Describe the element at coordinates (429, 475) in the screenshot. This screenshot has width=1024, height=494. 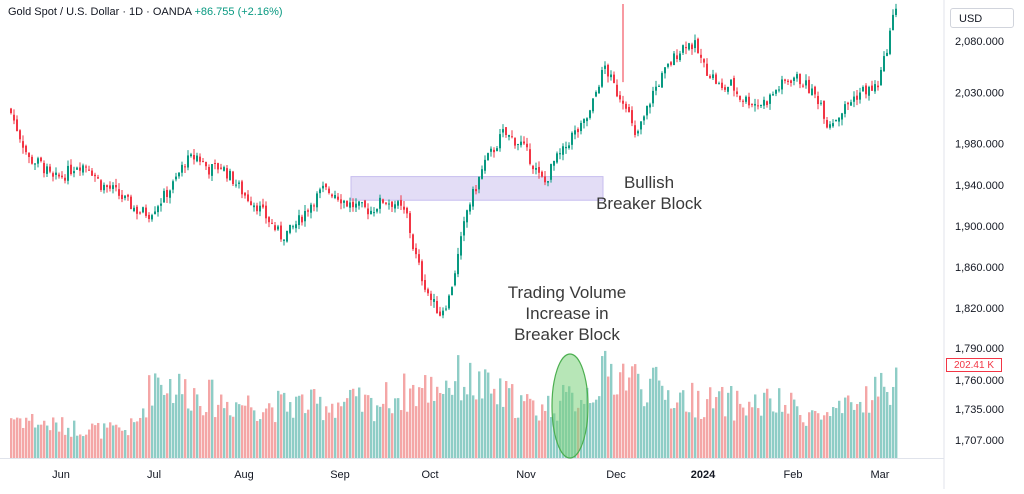
I see `time-tick-label: Oct` at that location.